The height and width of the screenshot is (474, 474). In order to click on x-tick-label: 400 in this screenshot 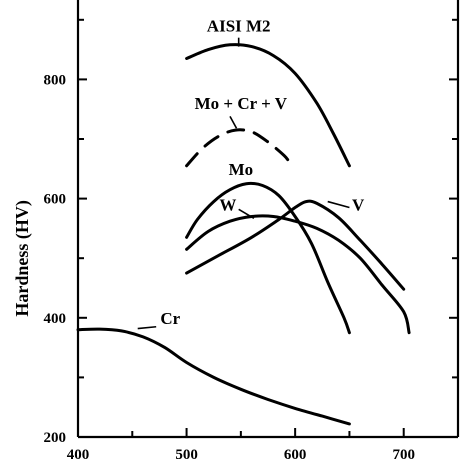, I will do `click(78, 455)`.